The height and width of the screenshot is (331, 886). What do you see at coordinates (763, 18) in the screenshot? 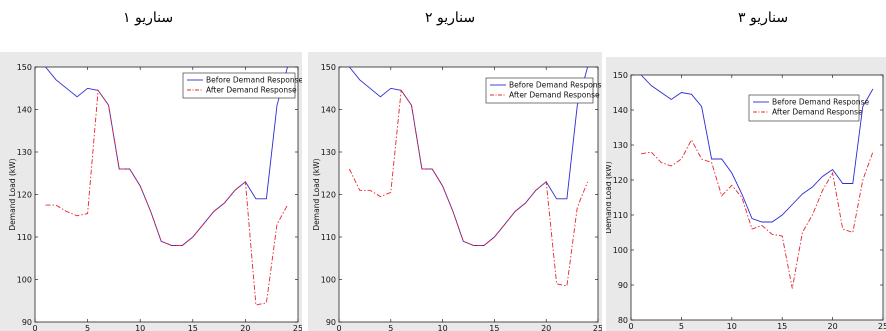
I see `scenario-3-caption: سناریو ۳` at bounding box center [763, 18].